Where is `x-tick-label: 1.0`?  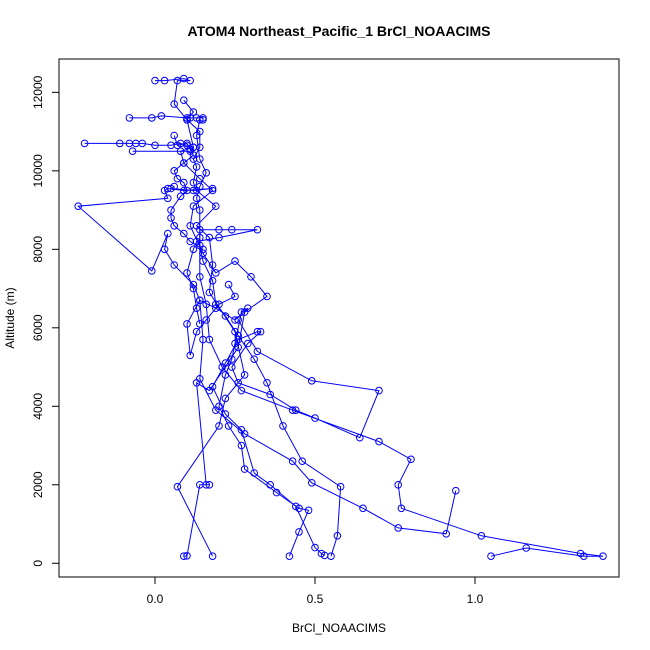
x-tick-label: 1.0 is located at coordinates (475, 599).